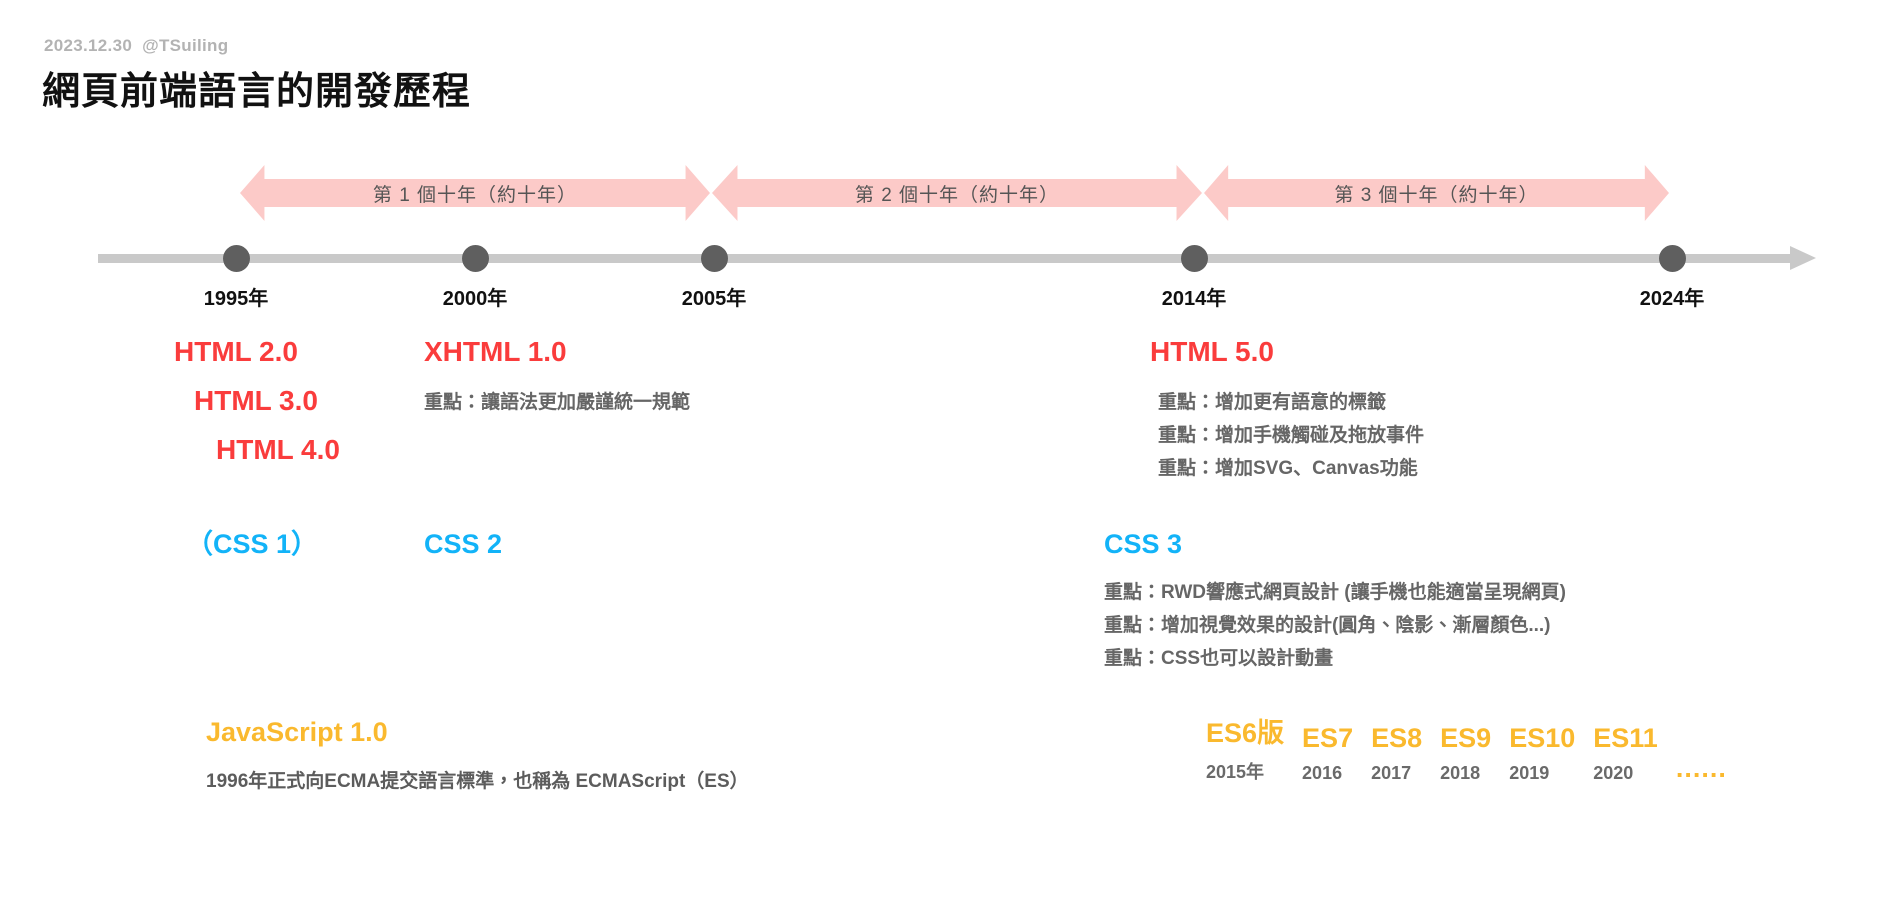  I want to click on es-name: ES10, so click(1542, 738).